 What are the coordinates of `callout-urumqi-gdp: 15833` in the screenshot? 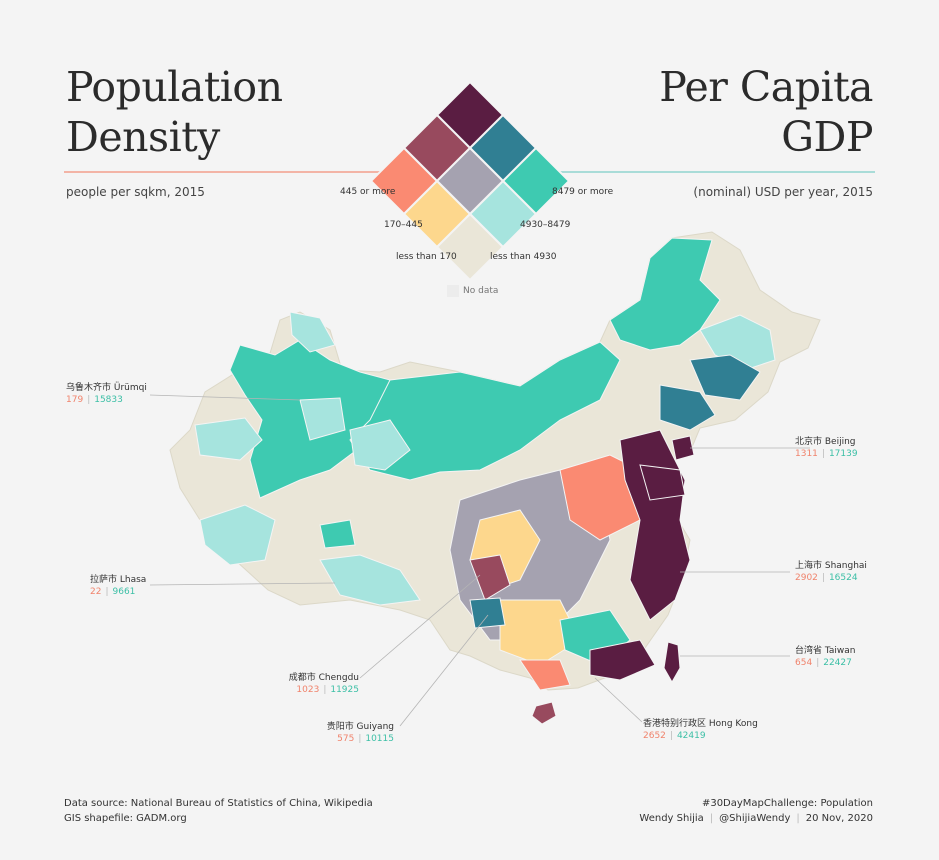 It's located at (108, 400).